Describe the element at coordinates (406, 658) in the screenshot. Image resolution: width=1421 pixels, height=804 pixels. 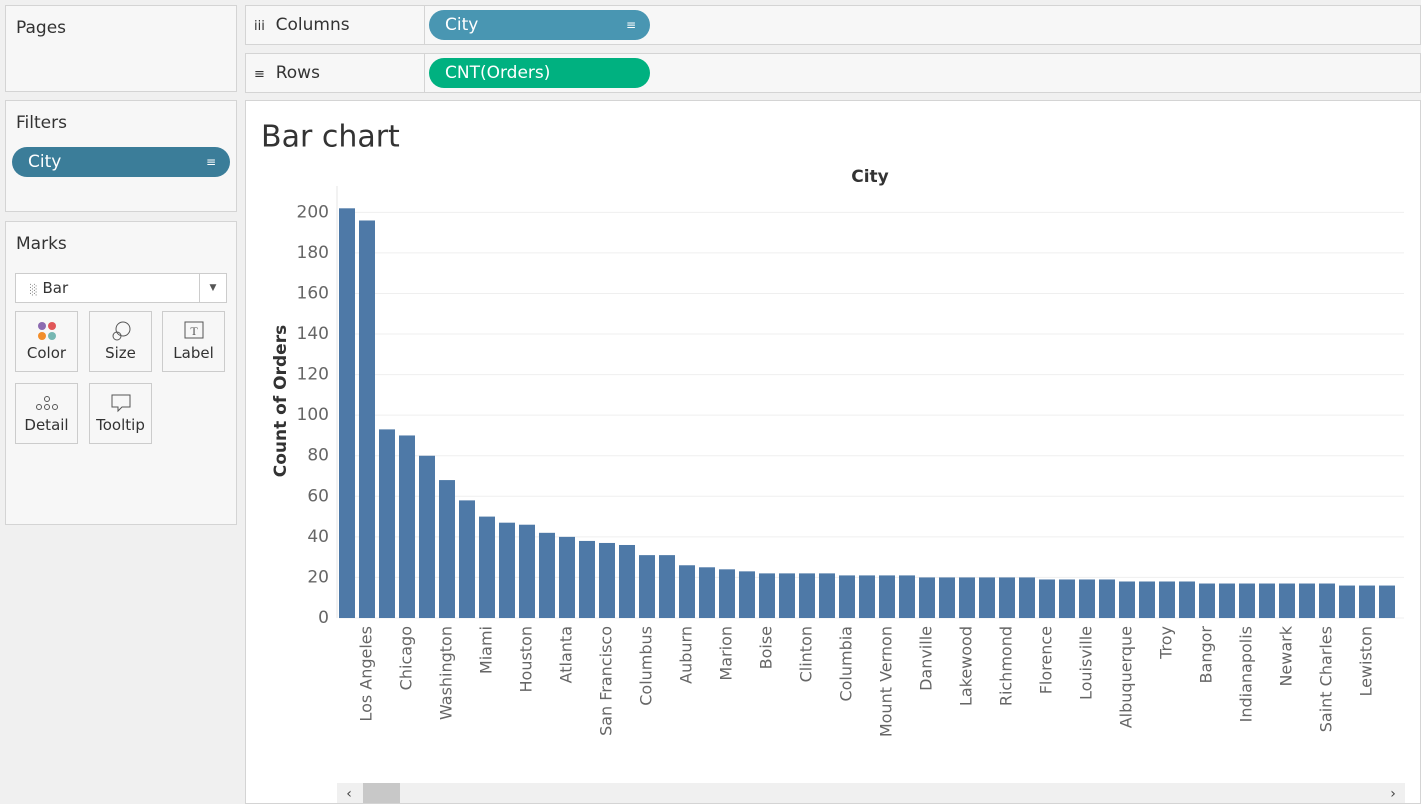
I see `x-tick-label: Chicago` at that location.